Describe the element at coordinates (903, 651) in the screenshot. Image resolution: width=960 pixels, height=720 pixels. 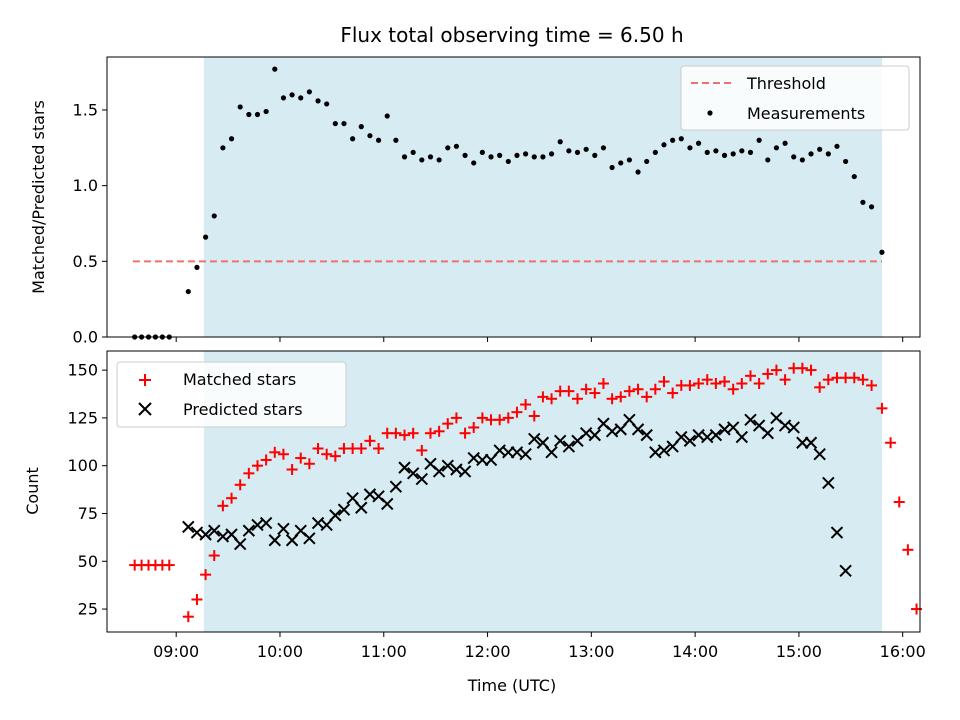
I see `x-tick-label: 16:00` at that location.